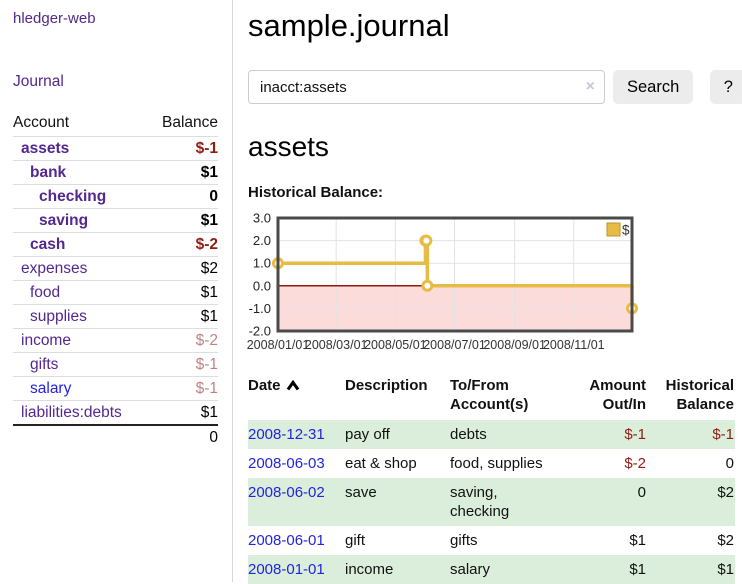 This screenshot has width=742, height=584. I want to click on accounts-header-balance: Balance, so click(189, 122).